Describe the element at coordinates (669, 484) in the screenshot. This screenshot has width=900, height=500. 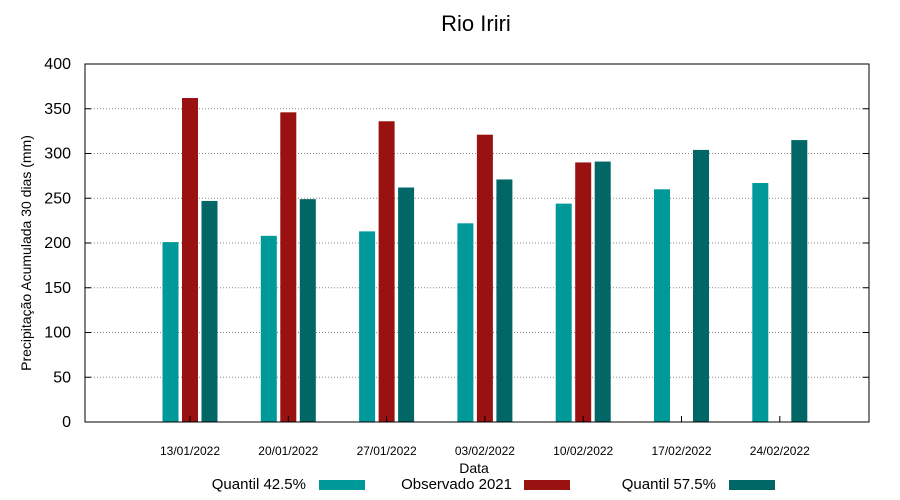
I see `legend-label-2: Quantil 57.5%` at that location.